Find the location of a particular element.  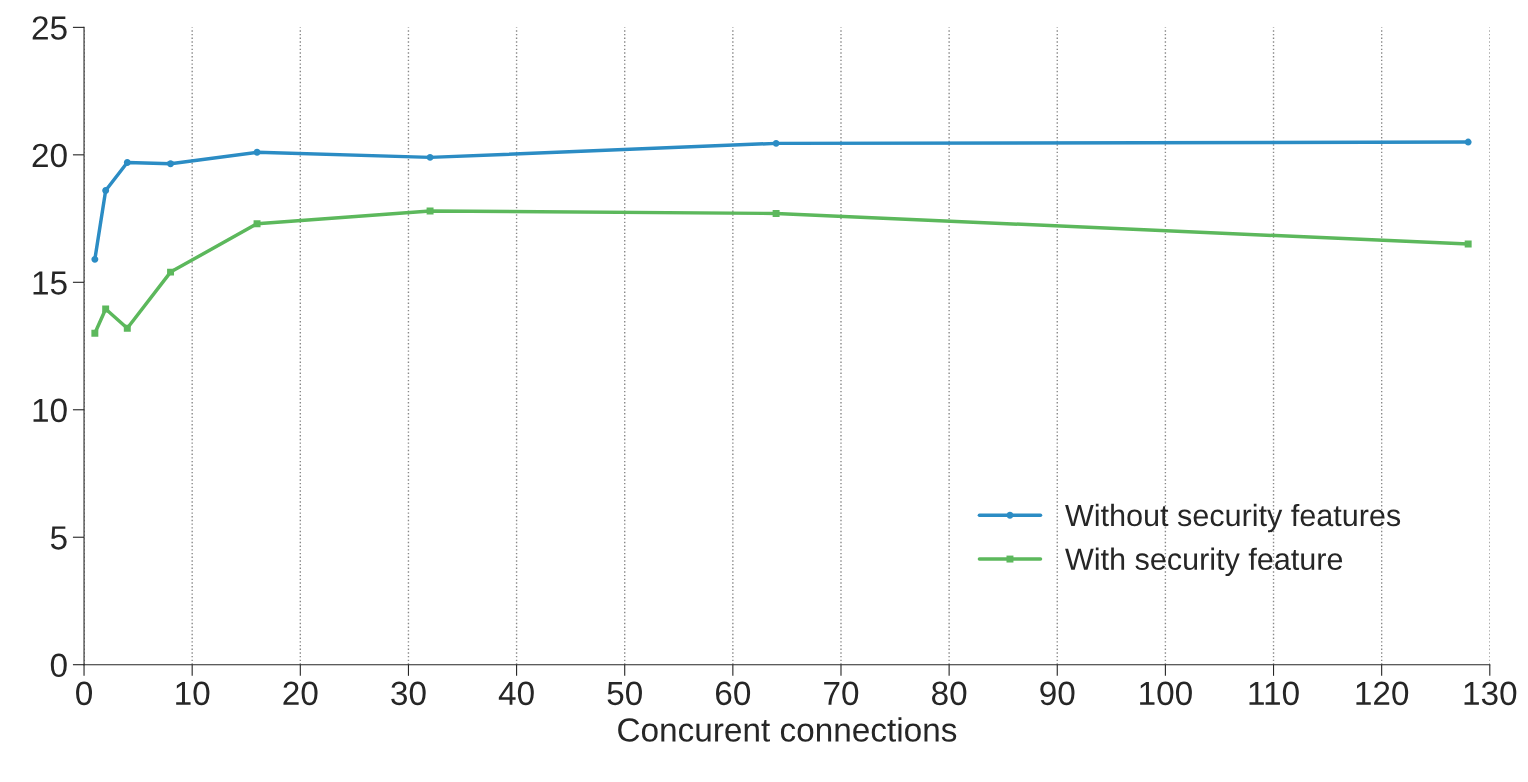

x-tick-label: 90 is located at coordinates (1057, 693).